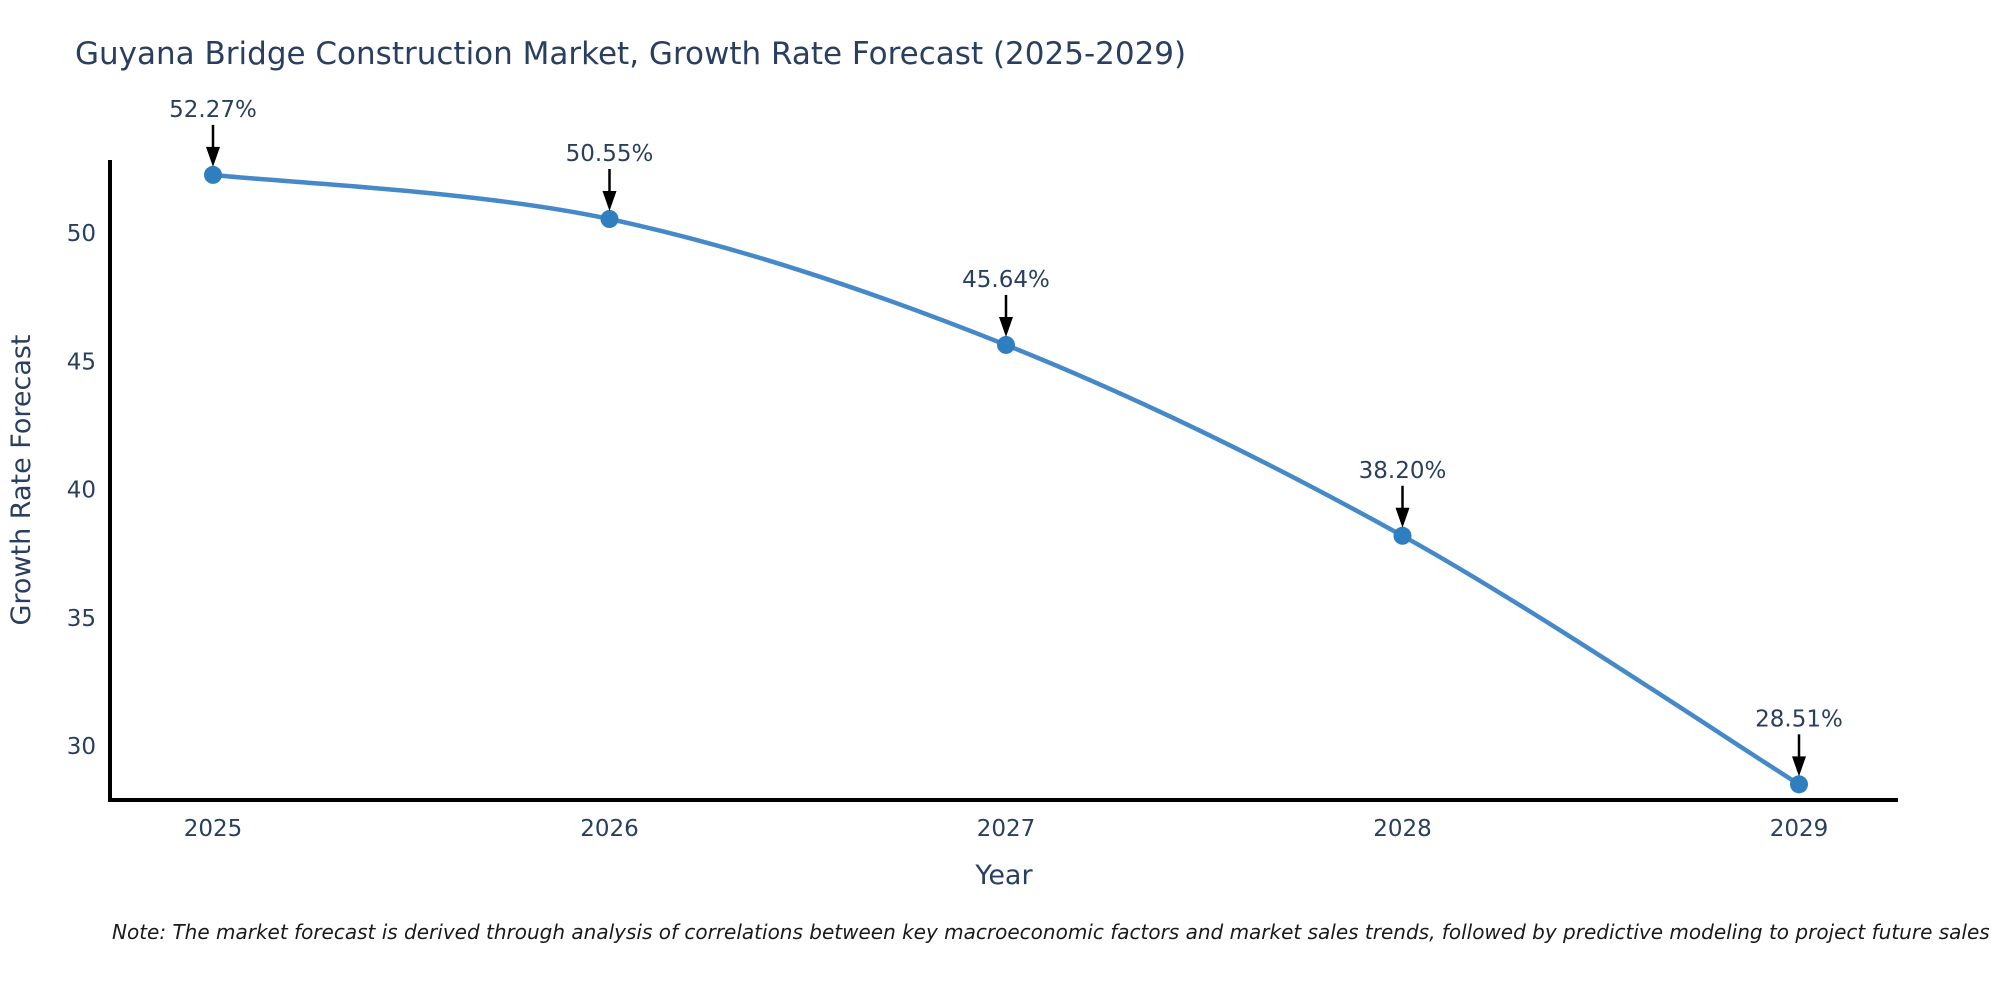  What do you see at coordinates (1799, 829) in the screenshot?
I see `x-tick-label: 2029` at bounding box center [1799, 829].